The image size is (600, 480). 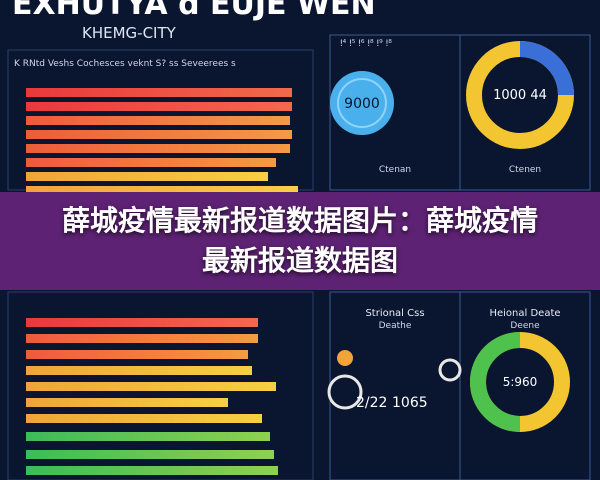 What do you see at coordinates (366, 44) in the screenshot?
I see `panel-heading: ǃ⁴ ǃ⁵ ǃ⁶ ǃ⁸ ǃ⁹ ǃ⁸` at bounding box center [366, 44].